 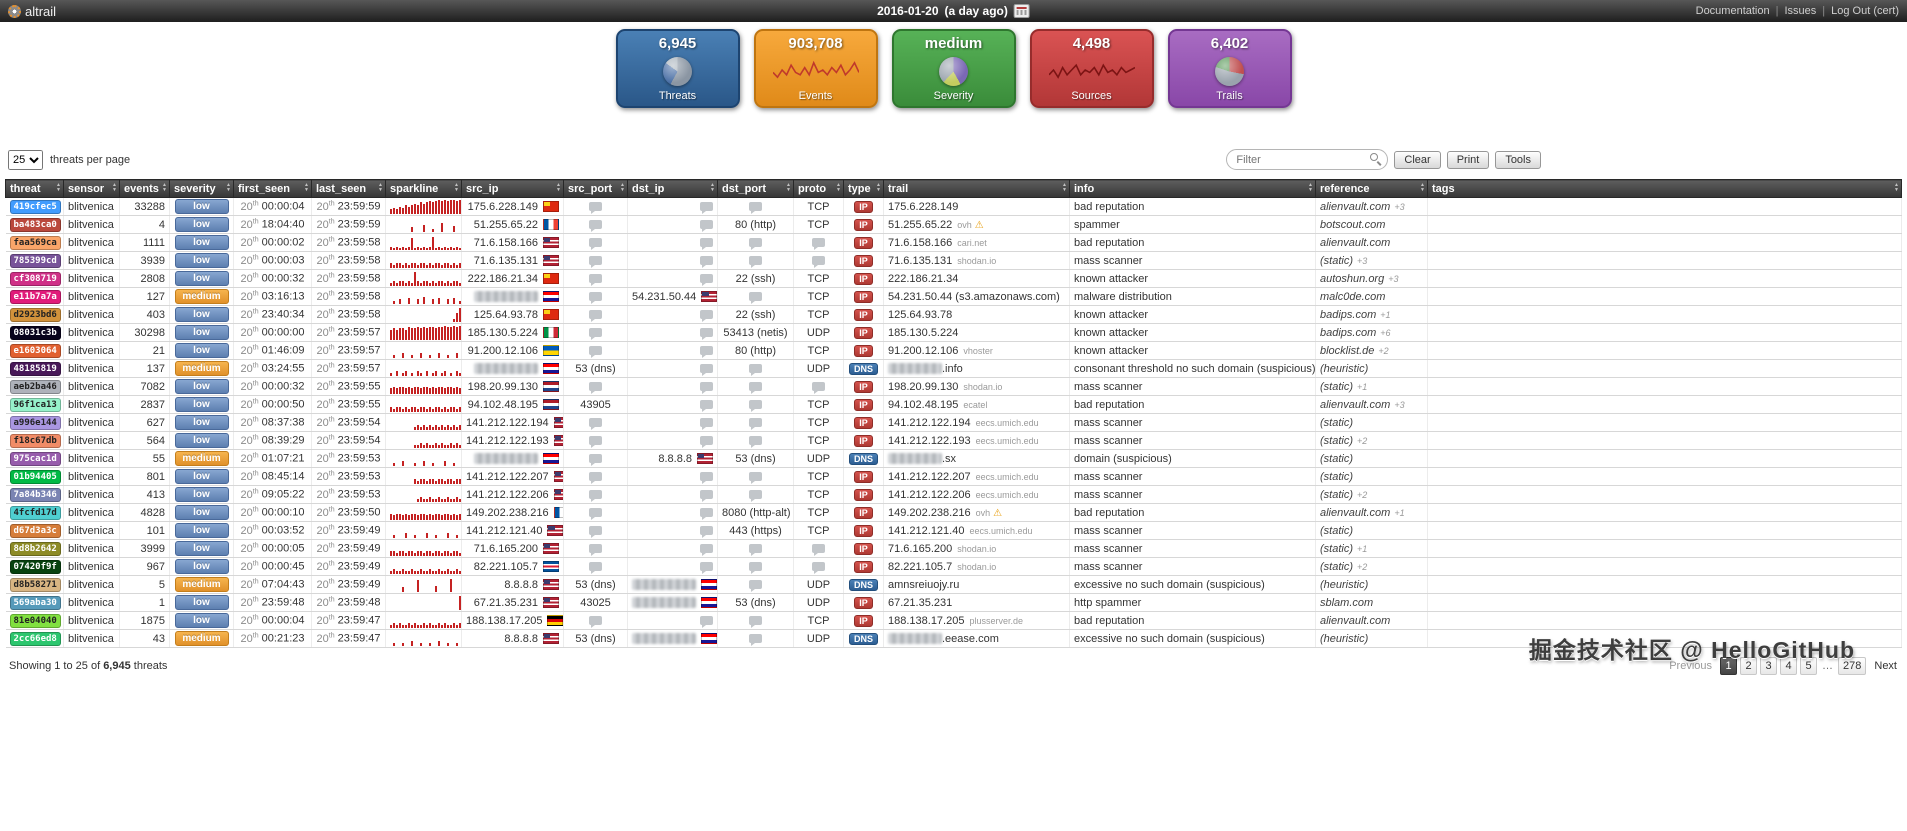 I want to click on page-button-1: 1, so click(x=1729, y=666).